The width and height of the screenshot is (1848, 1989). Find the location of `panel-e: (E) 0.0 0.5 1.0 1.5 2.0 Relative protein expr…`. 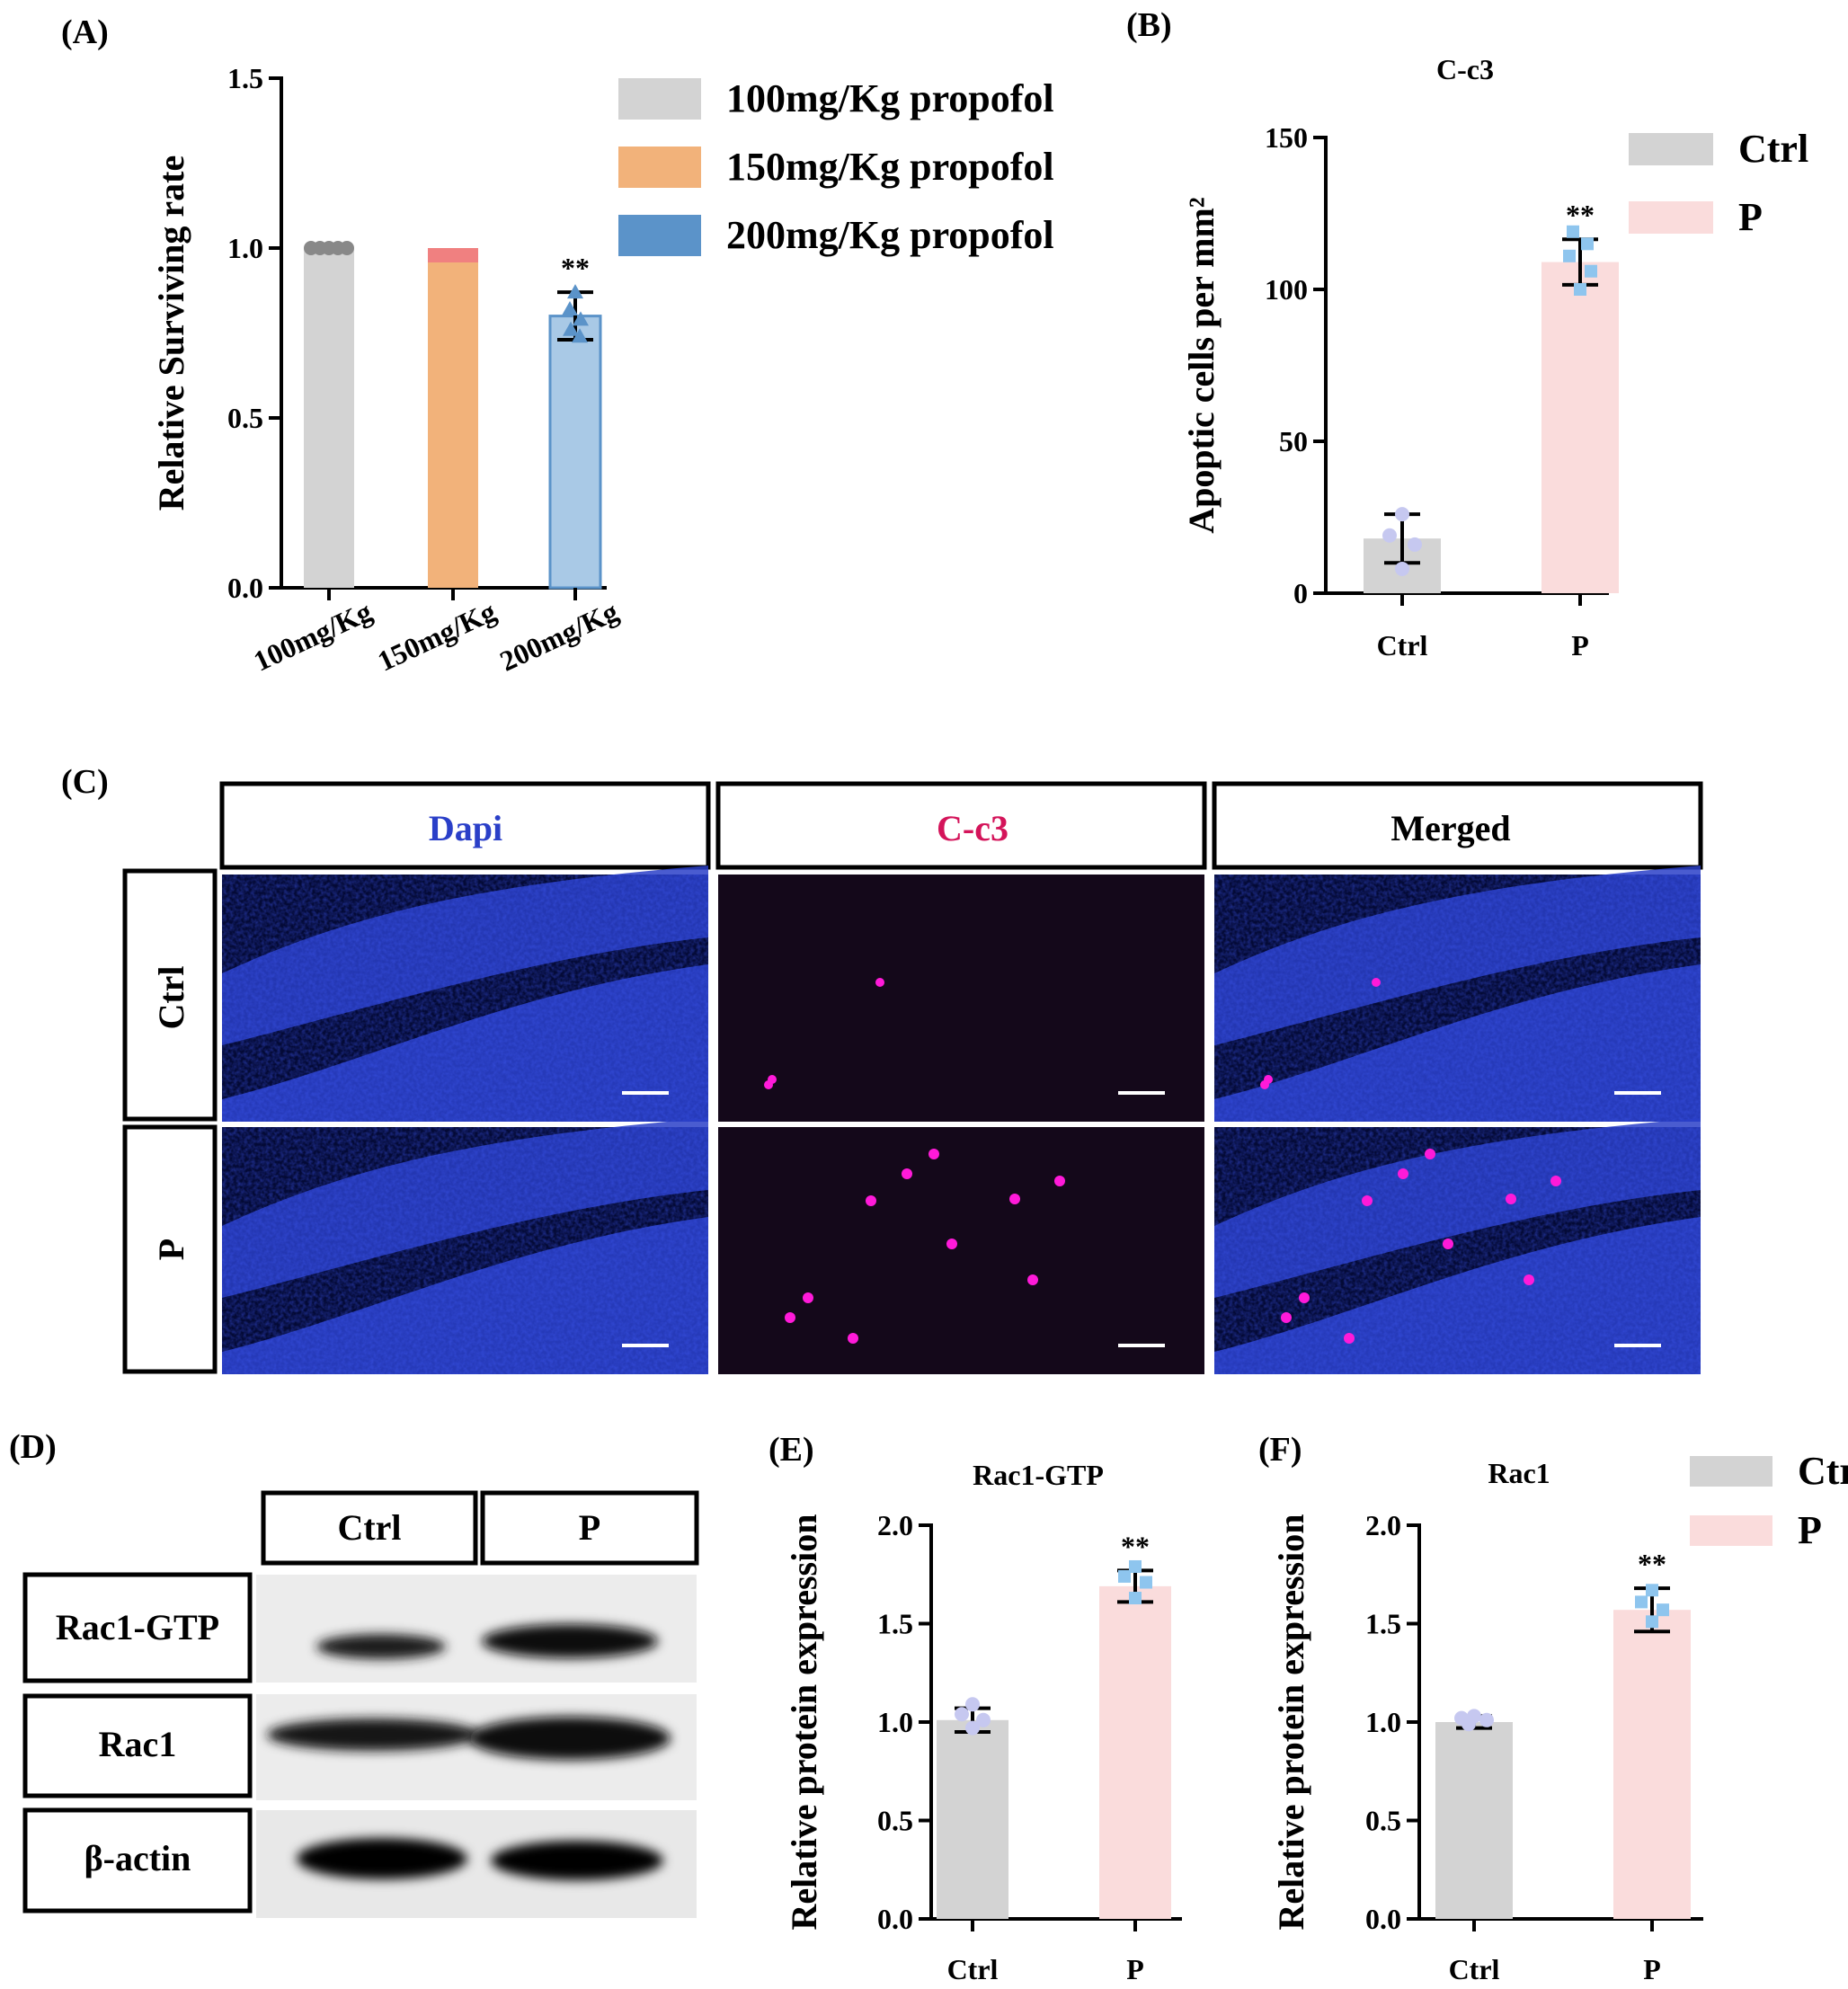

panel-e: (E) 0.0 0.5 1.0 1.5 2.0 Relative protein expr… is located at coordinates (975, 1708).